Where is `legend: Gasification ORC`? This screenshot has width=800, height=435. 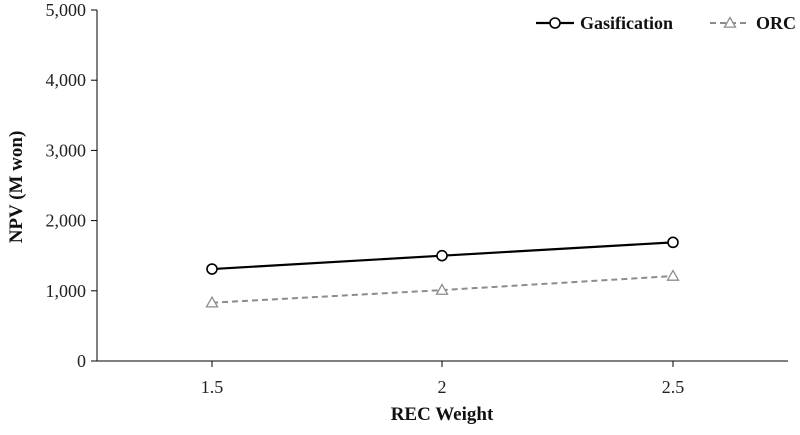 legend: Gasification ORC is located at coordinates (666, 23).